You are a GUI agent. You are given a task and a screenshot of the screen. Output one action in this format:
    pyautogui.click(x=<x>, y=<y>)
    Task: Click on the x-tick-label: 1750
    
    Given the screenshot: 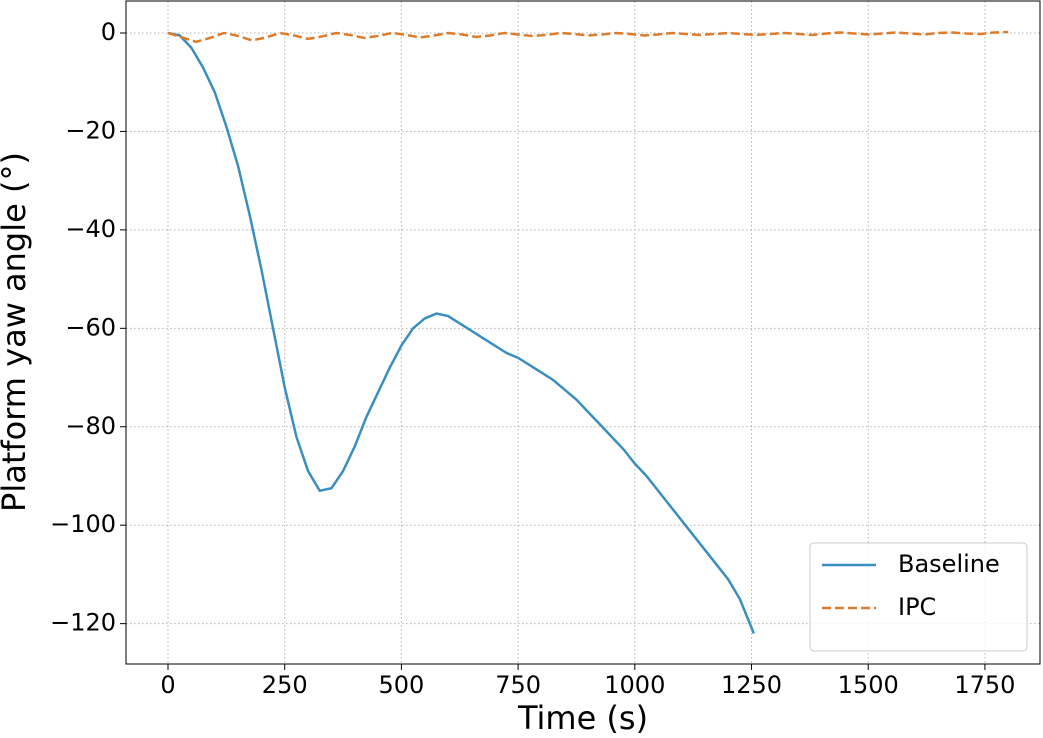 What is the action you would take?
    pyautogui.click(x=984, y=685)
    